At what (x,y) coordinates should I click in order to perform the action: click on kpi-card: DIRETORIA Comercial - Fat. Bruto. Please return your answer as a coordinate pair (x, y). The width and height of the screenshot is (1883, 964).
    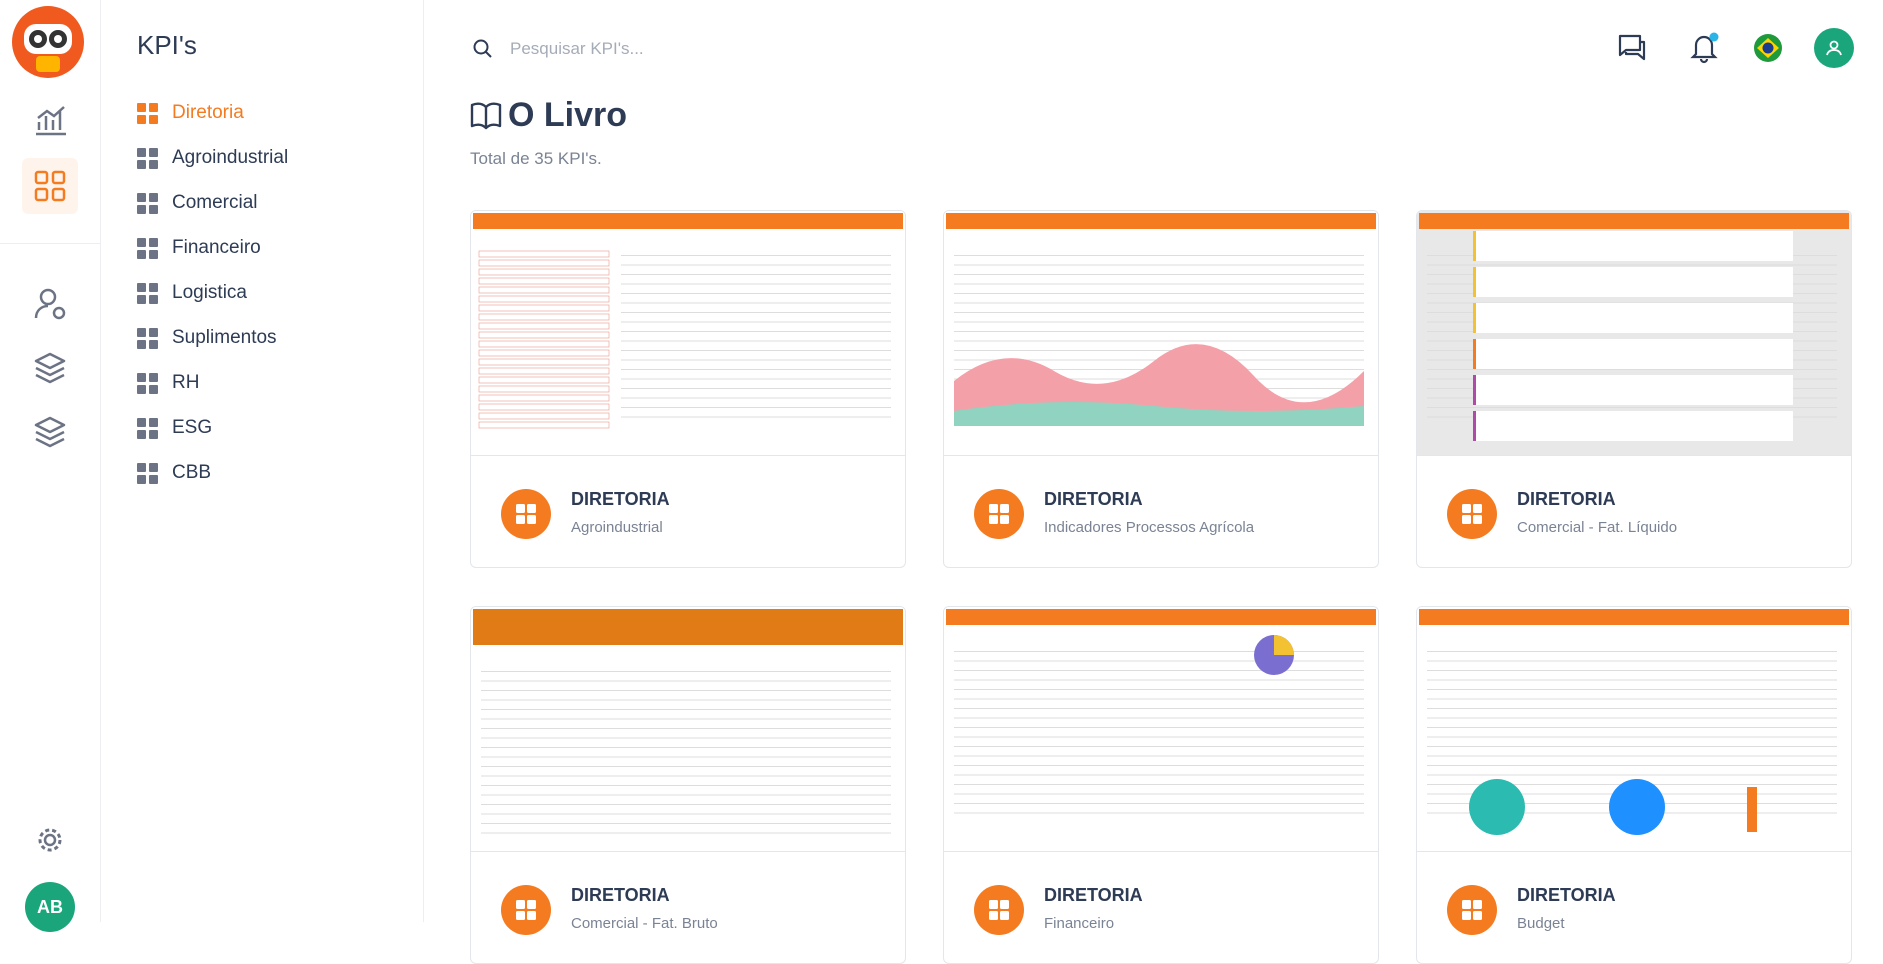
    Looking at the image, I should click on (688, 785).